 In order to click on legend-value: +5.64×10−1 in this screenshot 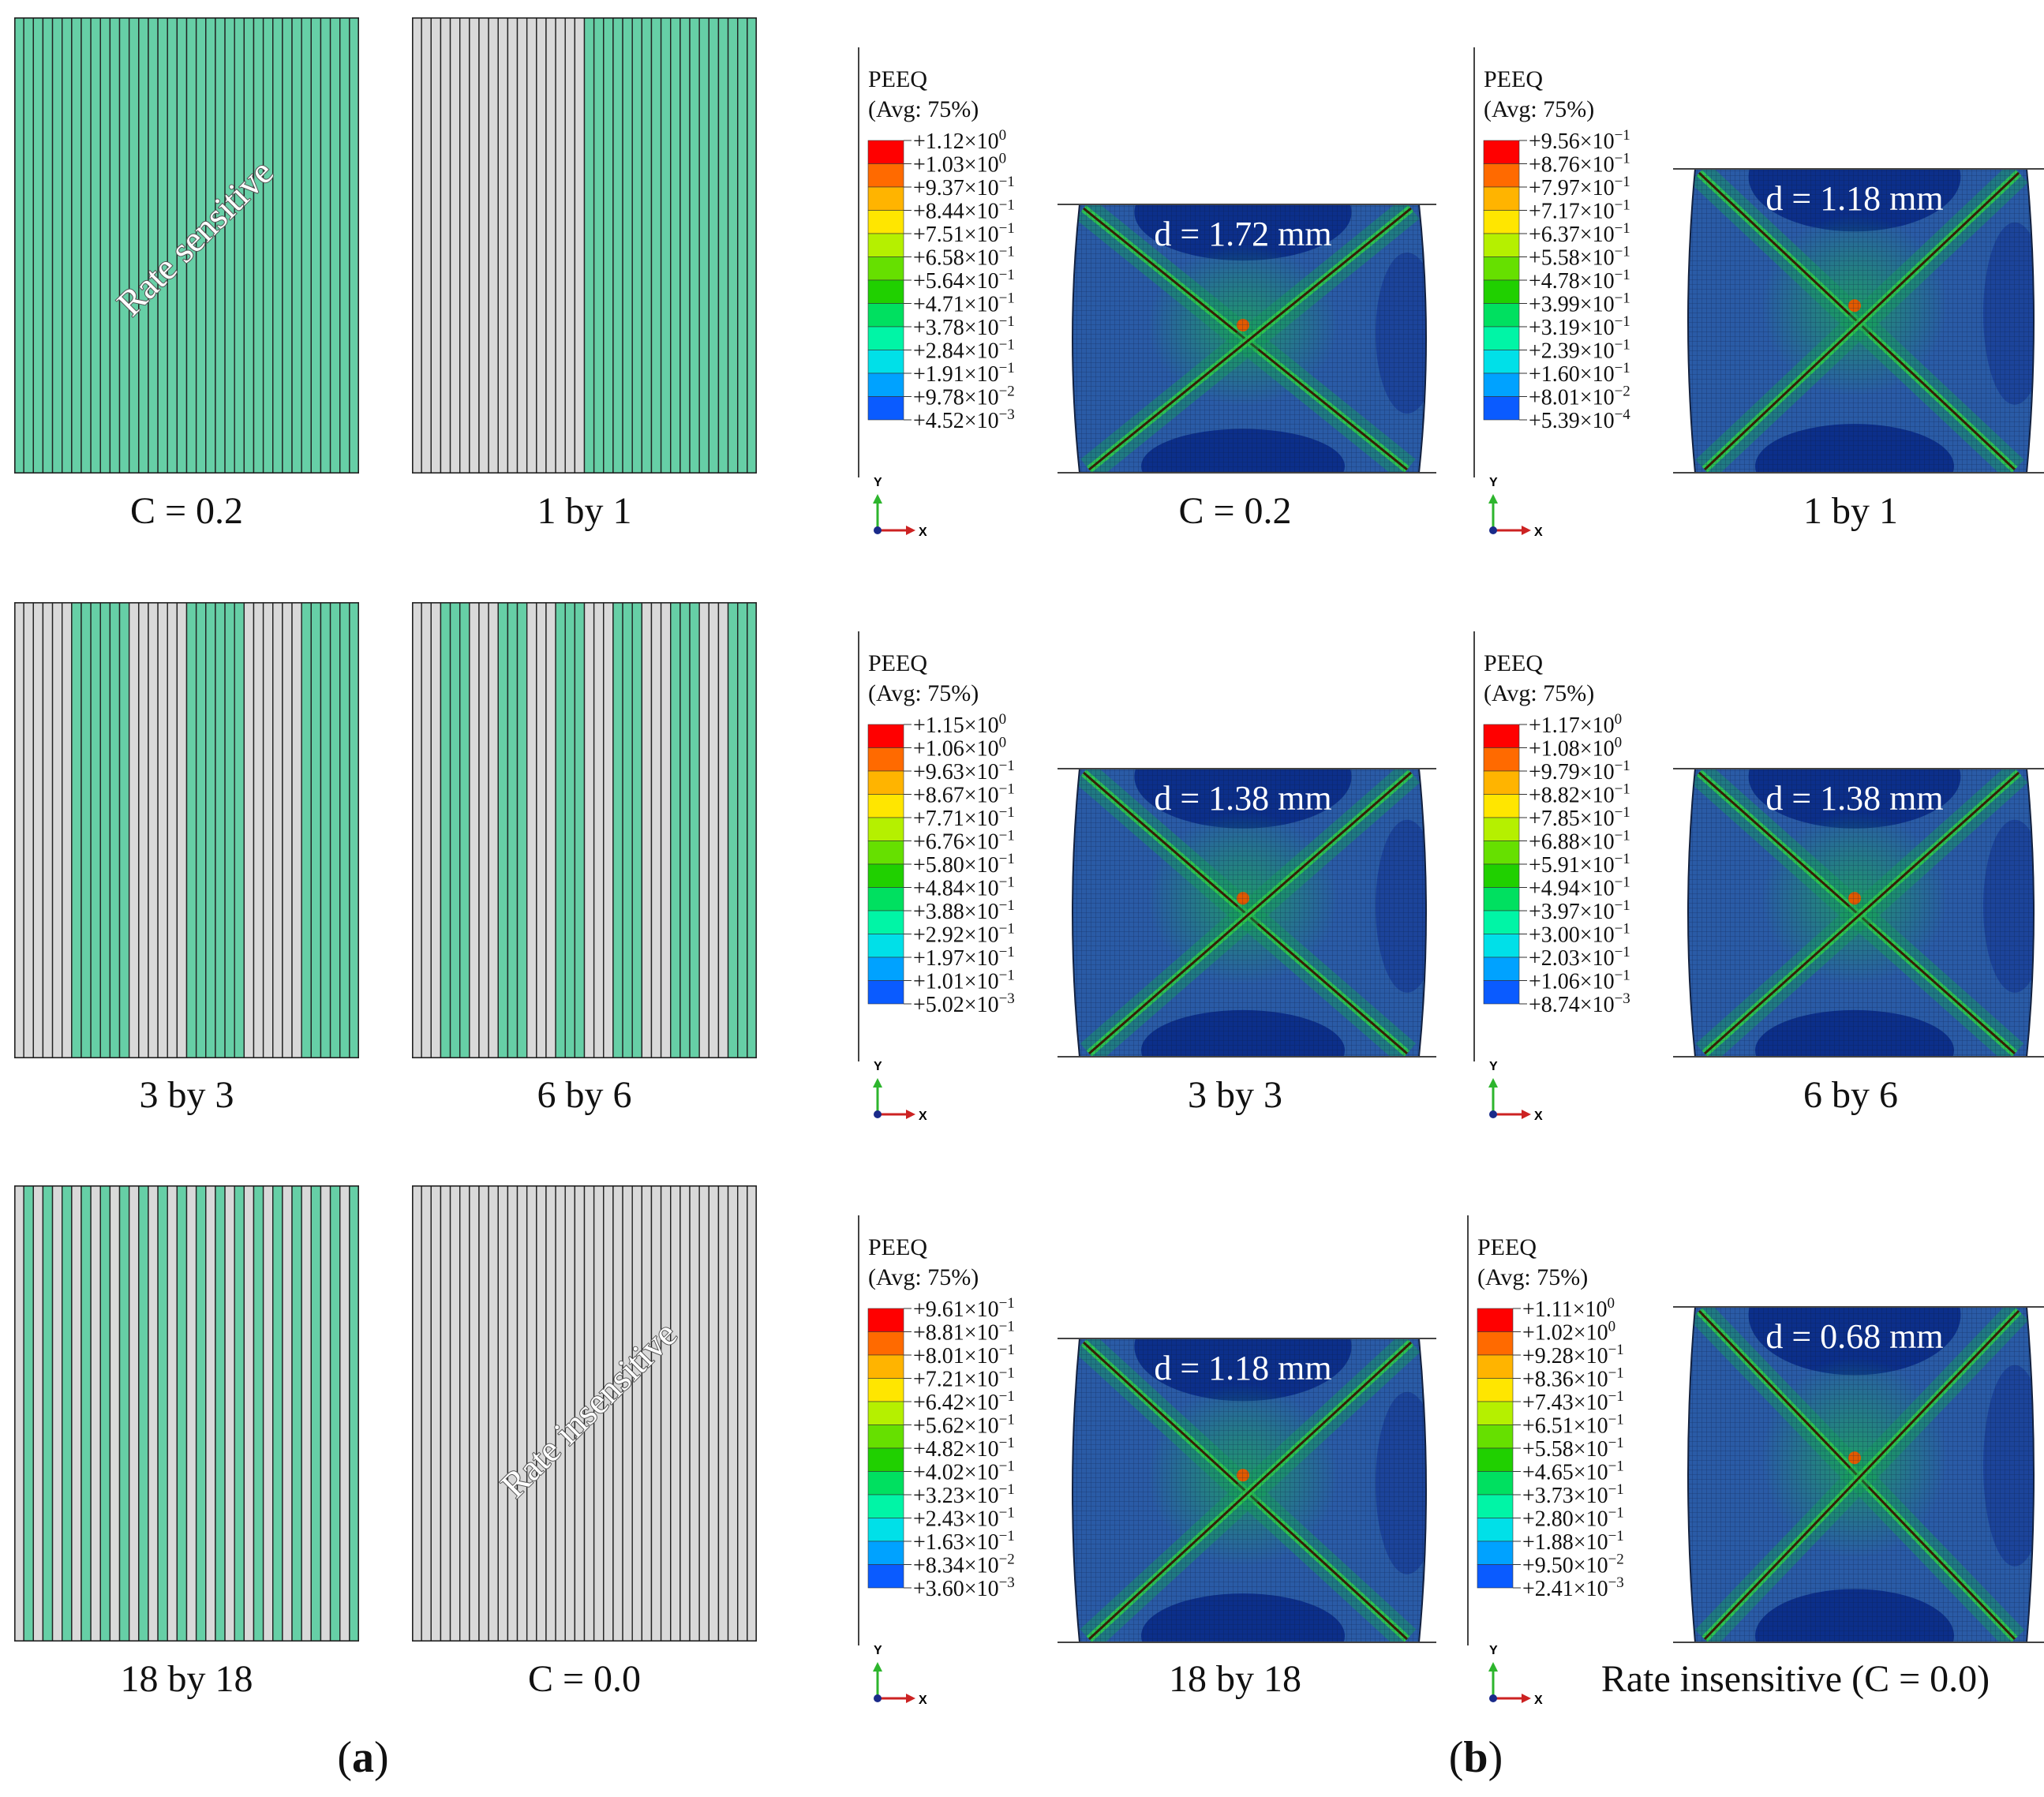, I will do `click(964, 280)`.